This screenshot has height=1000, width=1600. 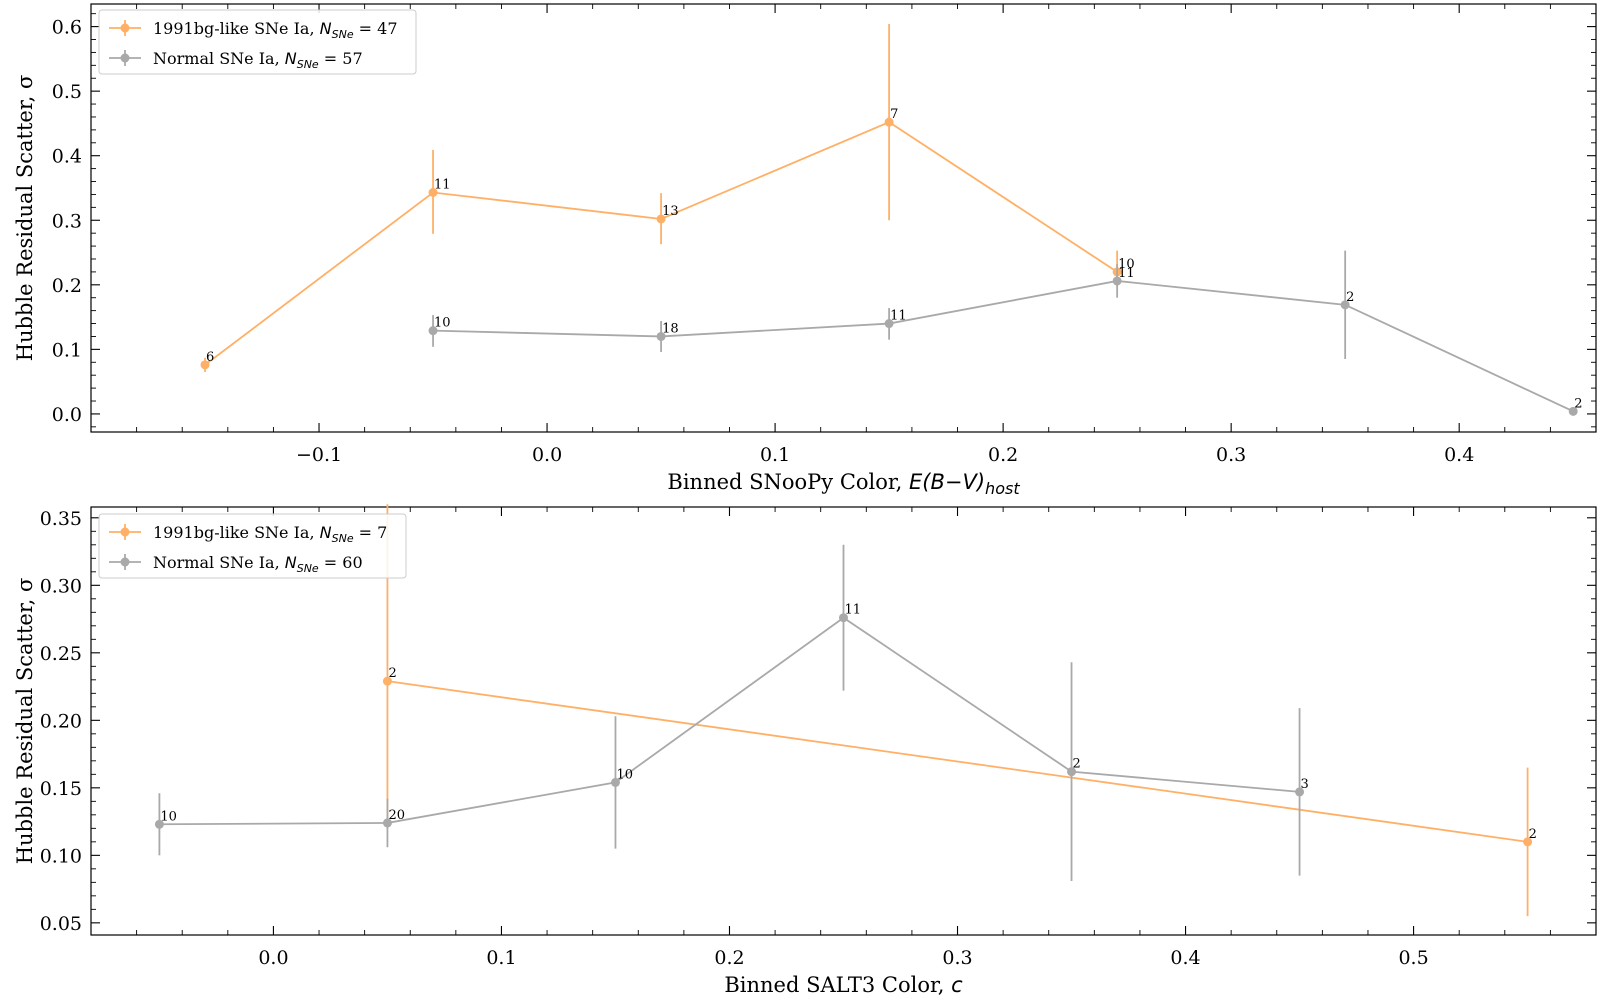 I want to click on y-tick-label: 0.5, so click(x=67, y=92).